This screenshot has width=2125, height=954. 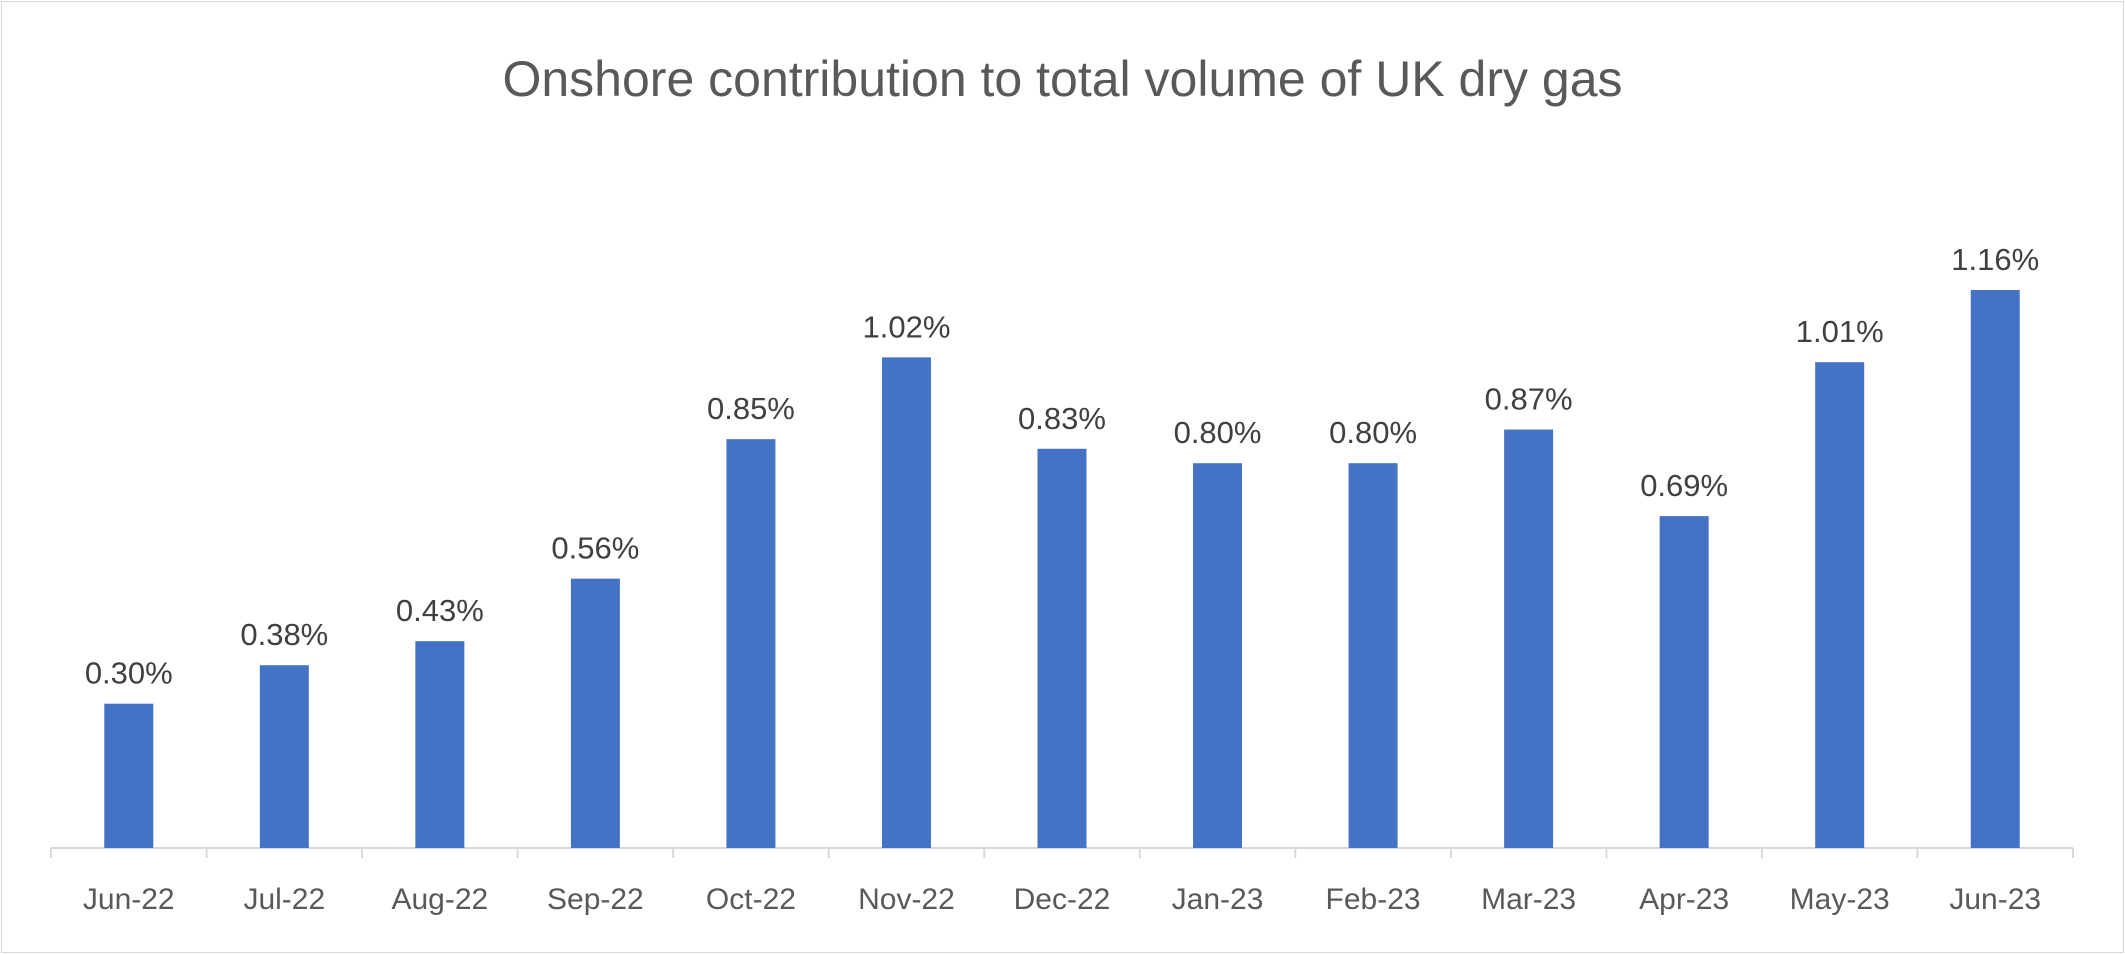 I want to click on data-label: 0.87%, so click(x=1529, y=399).